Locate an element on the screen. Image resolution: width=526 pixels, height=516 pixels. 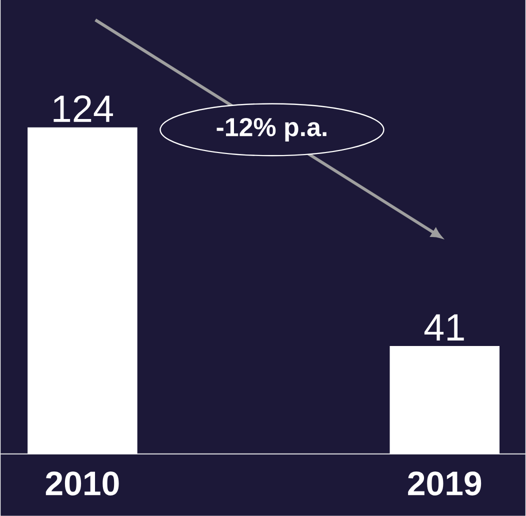
data-label: 41 is located at coordinates (444, 327).